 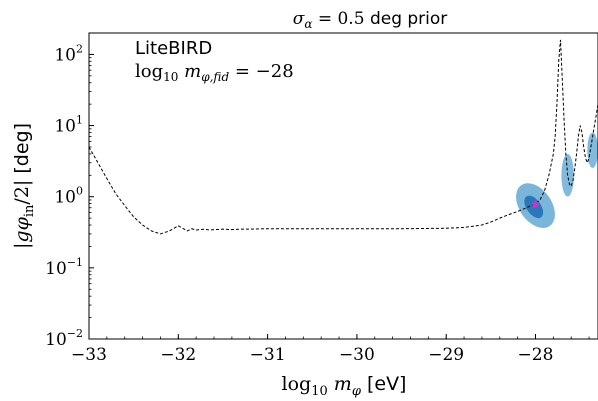 I want to click on experiment-label: LiteBIRD, so click(x=173, y=48).